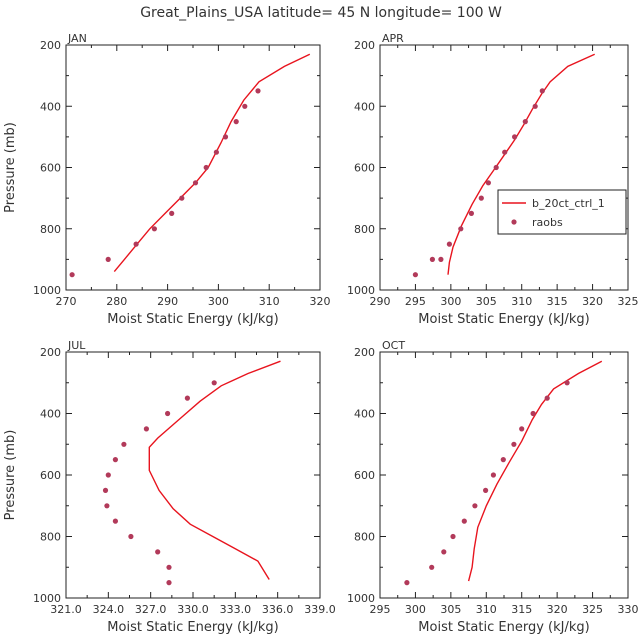  Describe the element at coordinates (66, 609) in the screenshot. I see `x-tick-label: 321.0` at that location.